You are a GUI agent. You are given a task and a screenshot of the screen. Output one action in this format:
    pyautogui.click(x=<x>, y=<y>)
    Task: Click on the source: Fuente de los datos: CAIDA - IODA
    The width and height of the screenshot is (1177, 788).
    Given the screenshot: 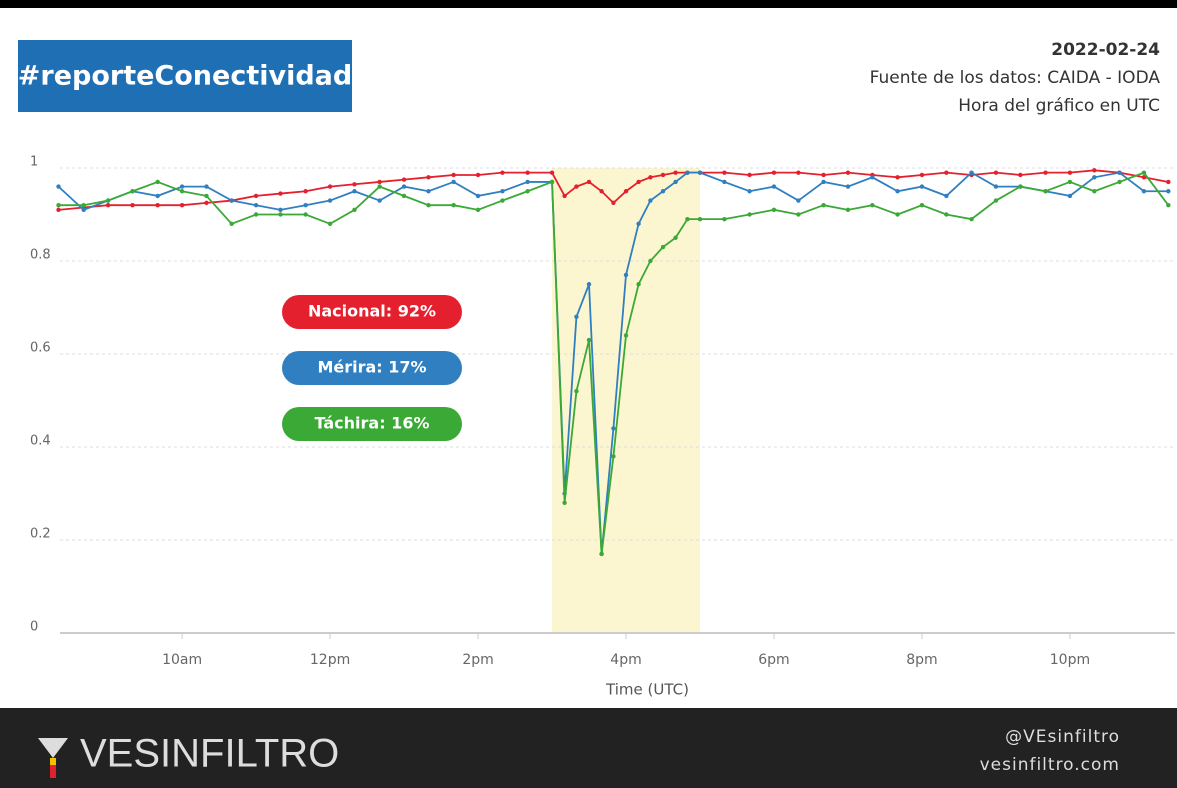 What is the action you would take?
    pyautogui.click(x=1015, y=78)
    